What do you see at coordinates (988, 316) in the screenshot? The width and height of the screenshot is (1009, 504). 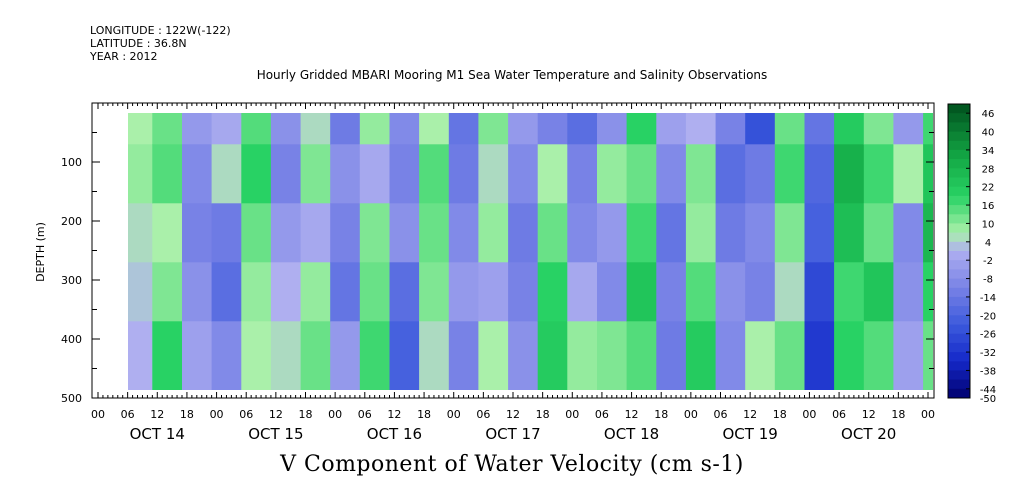 I see `colorbar-label: -20` at bounding box center [988, 316].